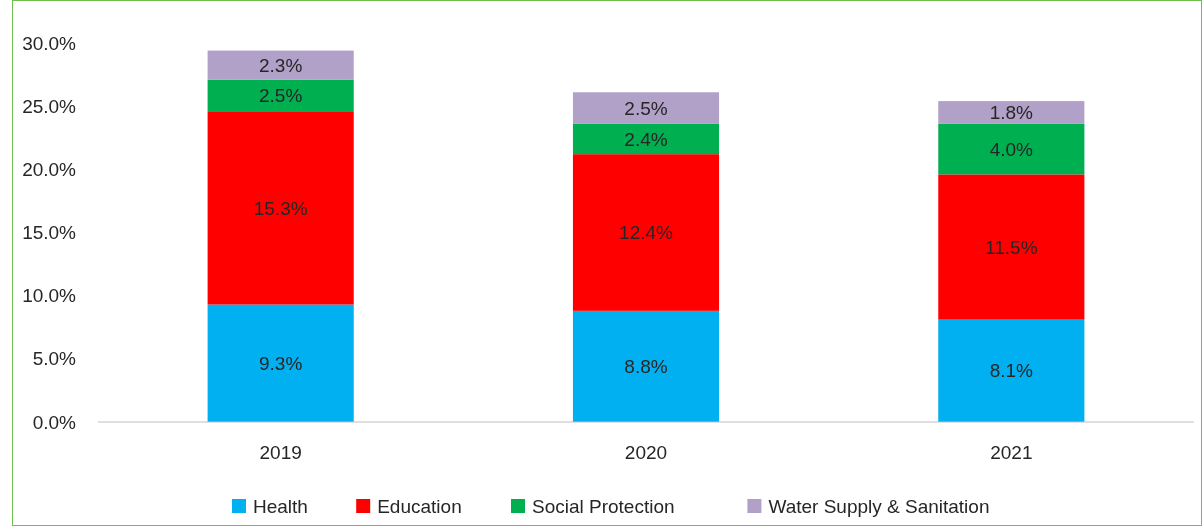 Image resolution: width=1202 pixels, height=526 pixels. Describe the element at coordinates (54, 359) in the screenshot. I see `y-tick-label: 5.0%` at that location.